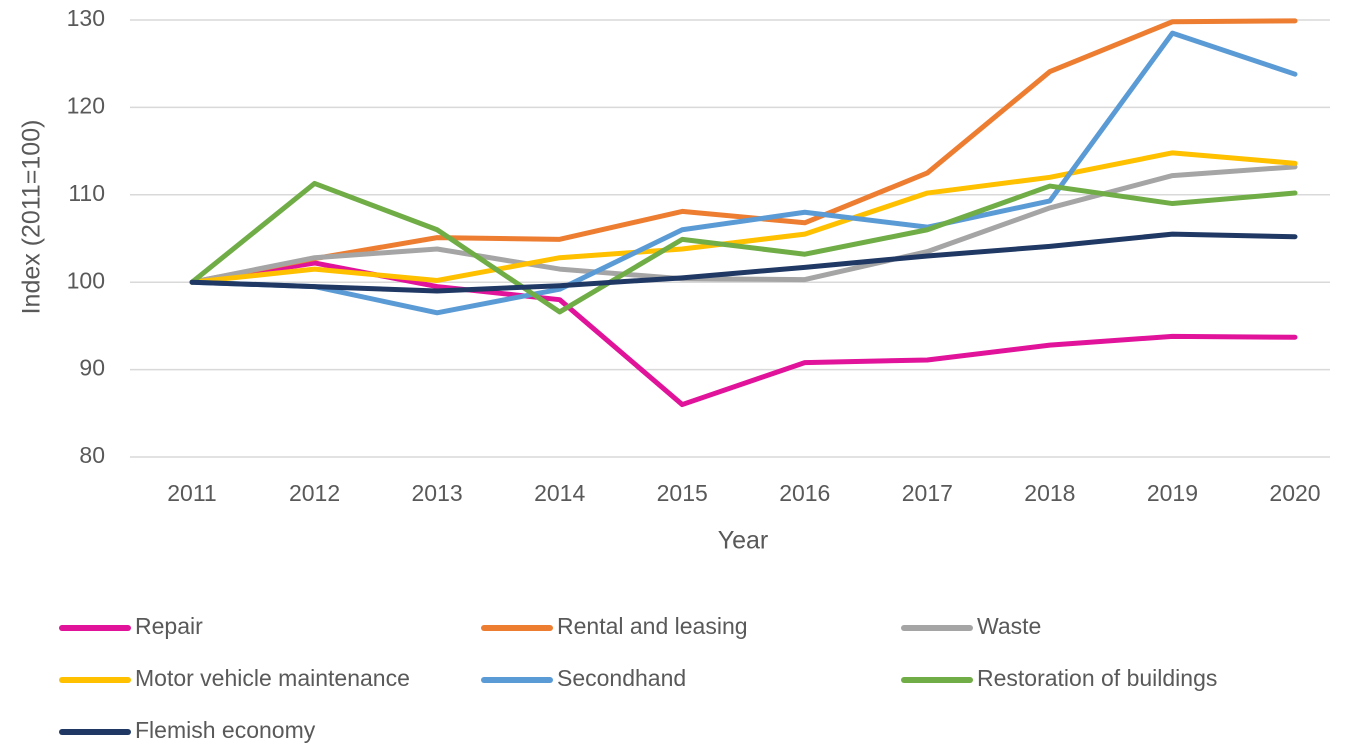  Describe the element at coordinates (86, 105) in the screenshot. I see `y-tick-label: 120` at that location.